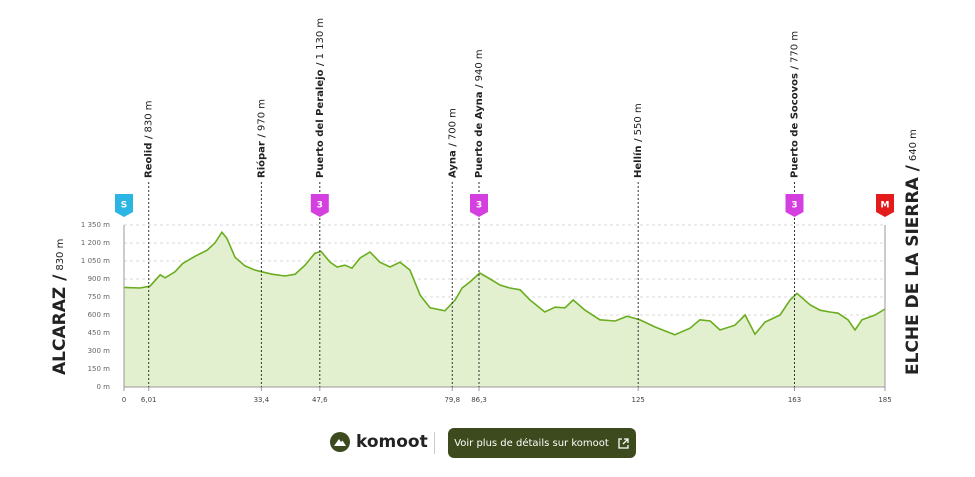 Image resolution: width=975 pixels, height=477 pixels. Describe the element at coordinates (99, 315) in the screenshot. I see `y-tick-label: 600 m` at that location.